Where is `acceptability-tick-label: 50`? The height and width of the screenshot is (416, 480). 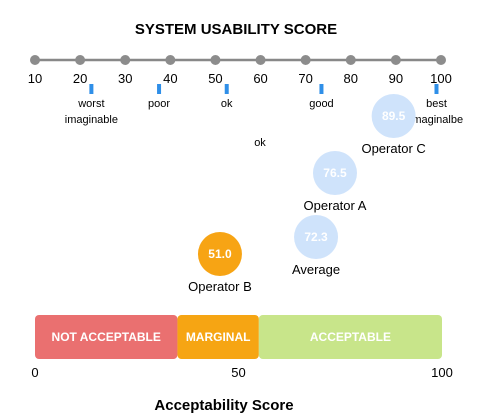 acceptability-tick-label: 50 is located at coordinates (238, 372).